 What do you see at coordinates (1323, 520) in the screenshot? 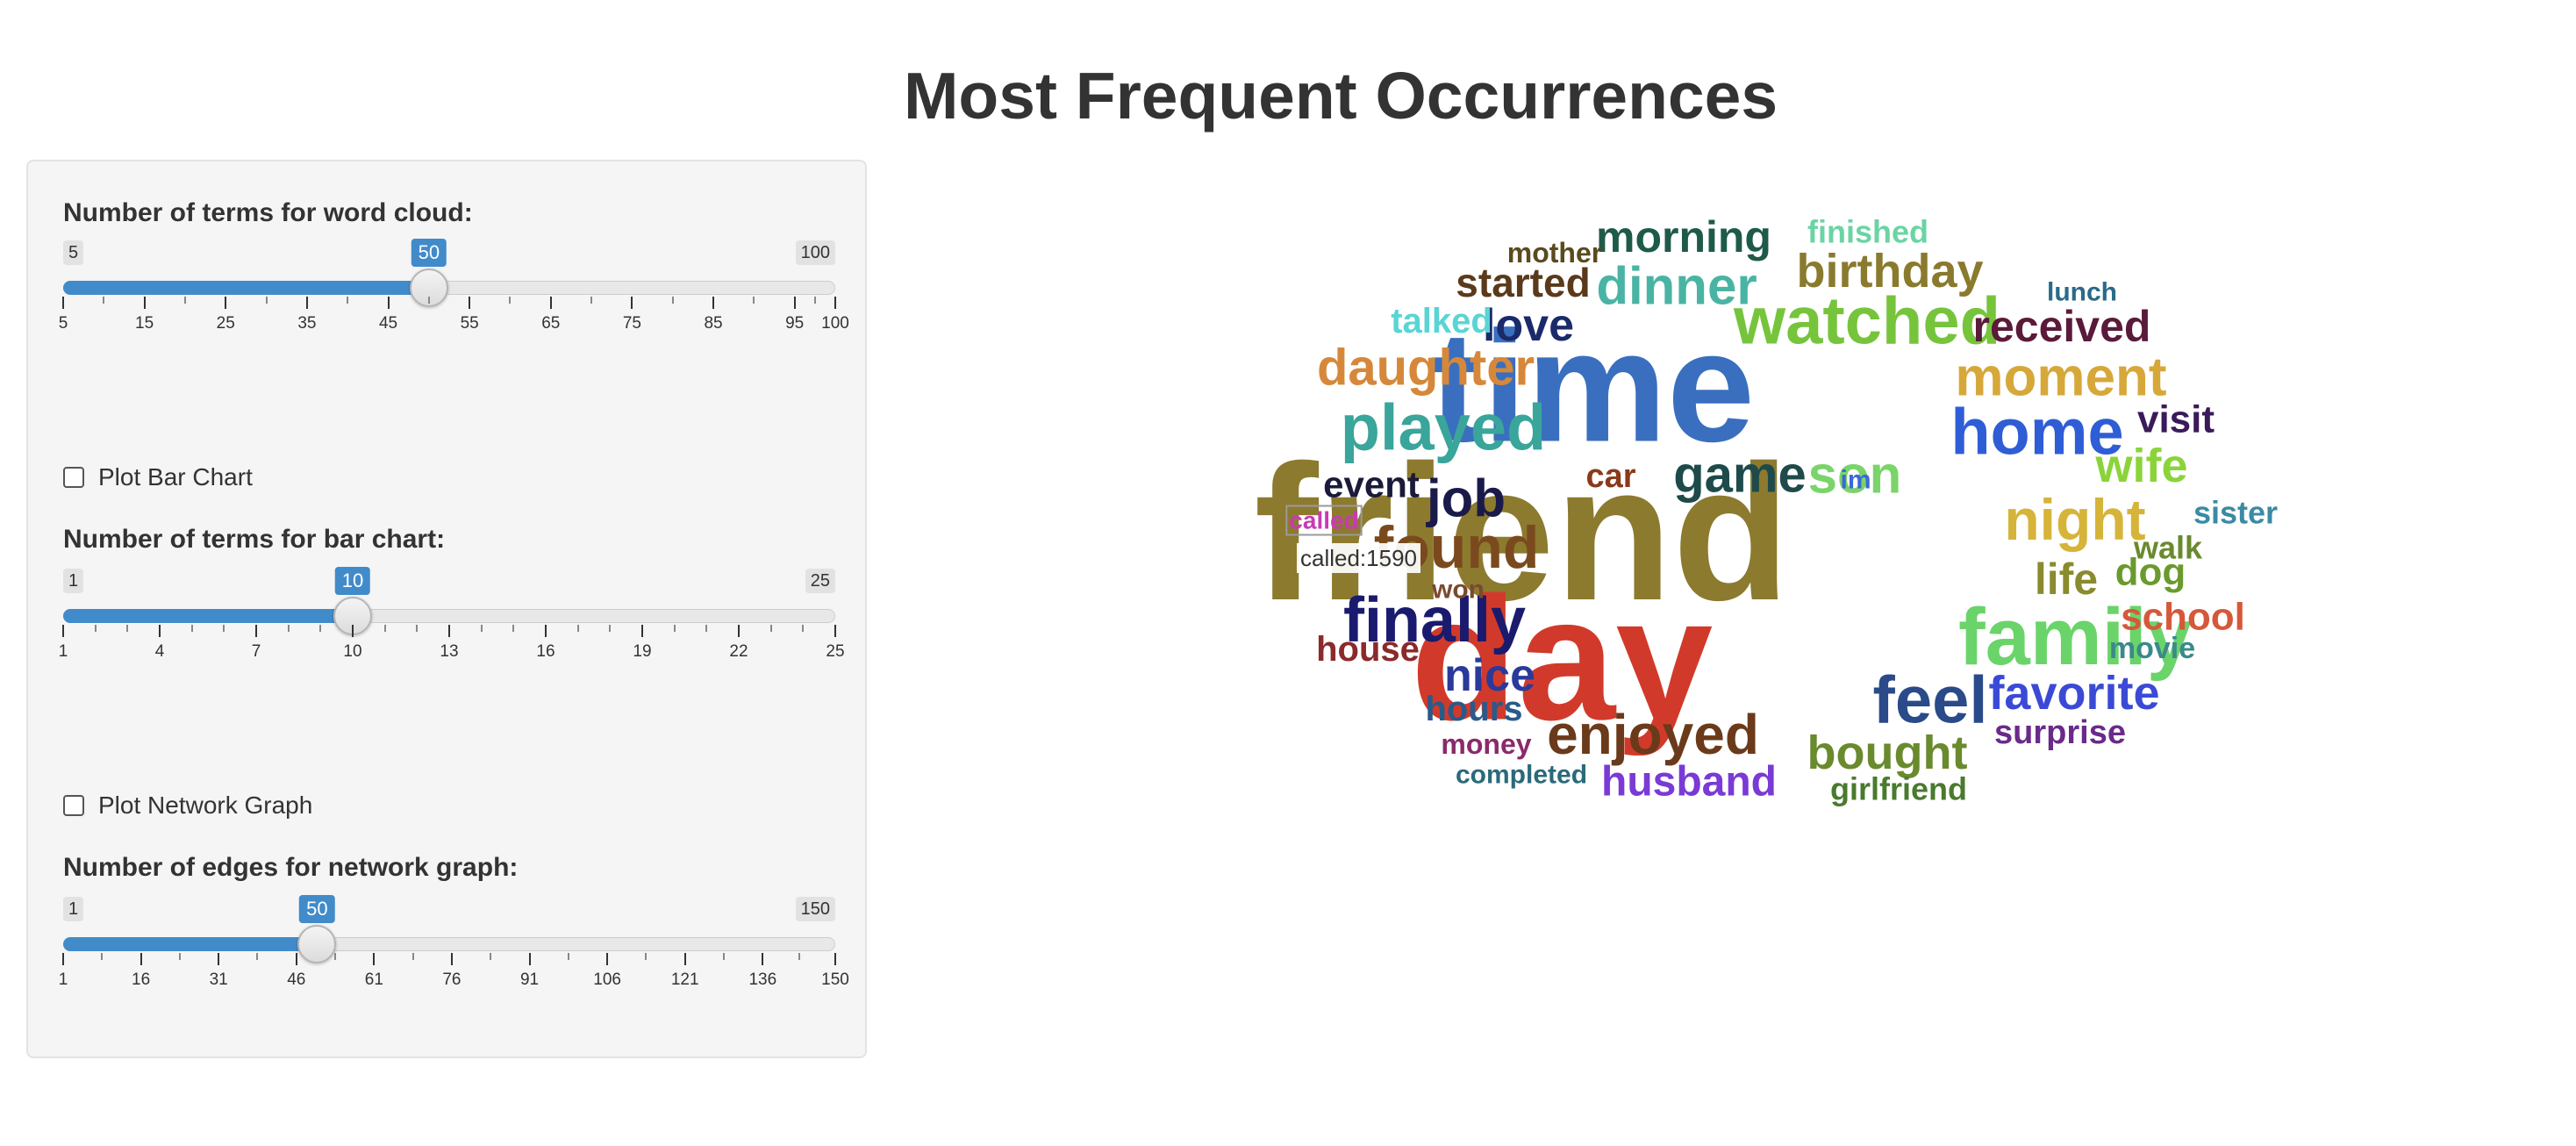
I see `word-called: called` at bounding box center [1323, 520].